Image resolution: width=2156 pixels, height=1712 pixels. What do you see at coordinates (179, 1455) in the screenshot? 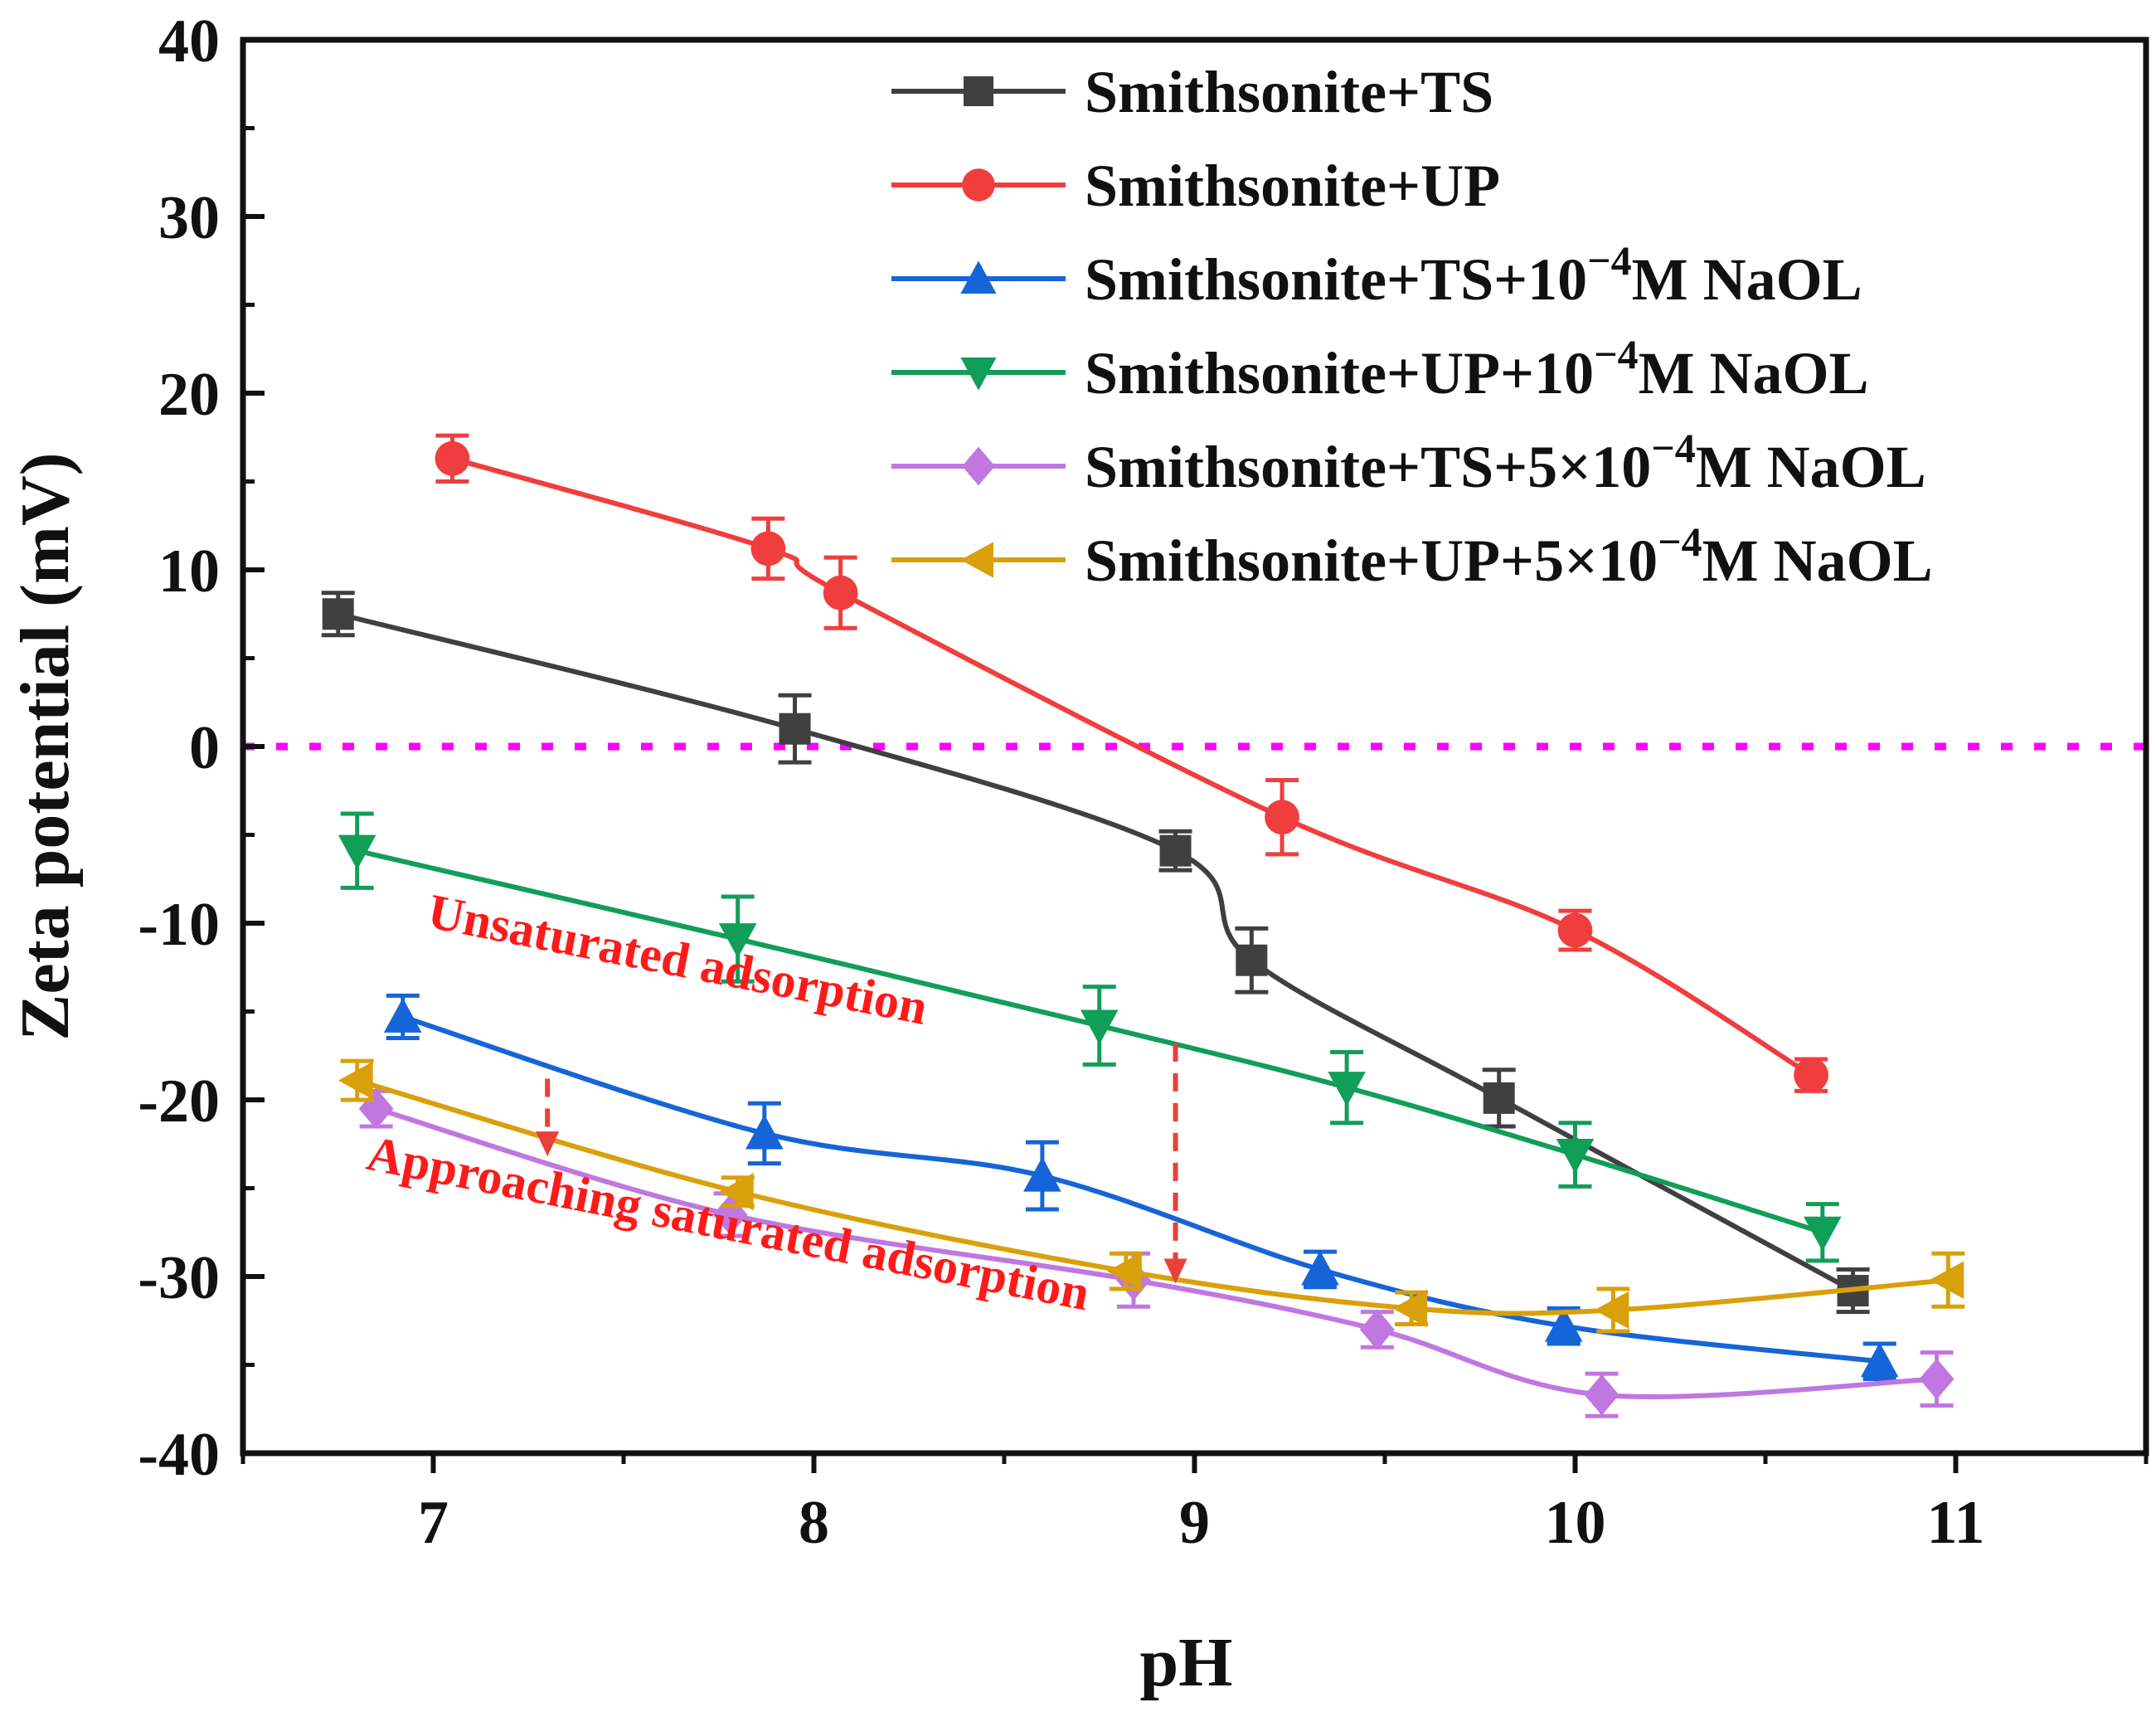
I see `y-tick-label: -40` at bounding box center [179, 1455].